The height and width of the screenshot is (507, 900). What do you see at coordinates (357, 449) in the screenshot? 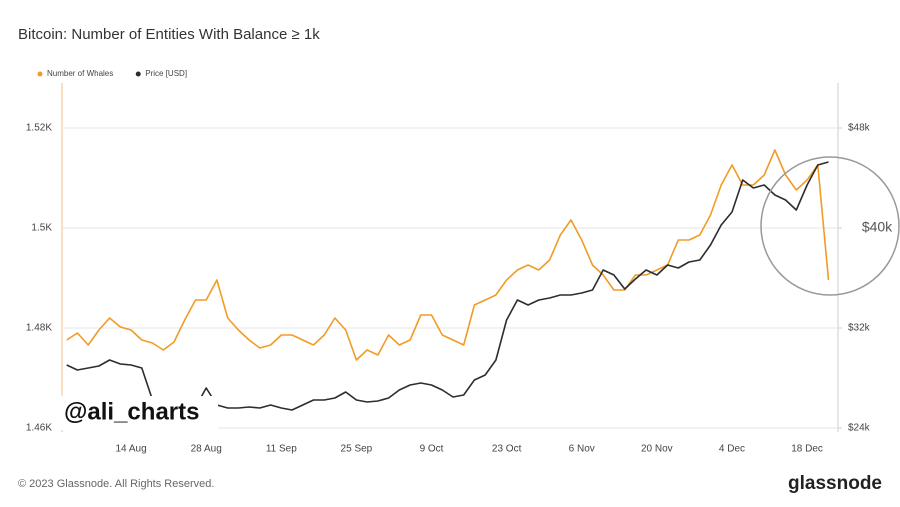
I see `x-tick-label: 25 Sep` at bounding box center [357, 449].